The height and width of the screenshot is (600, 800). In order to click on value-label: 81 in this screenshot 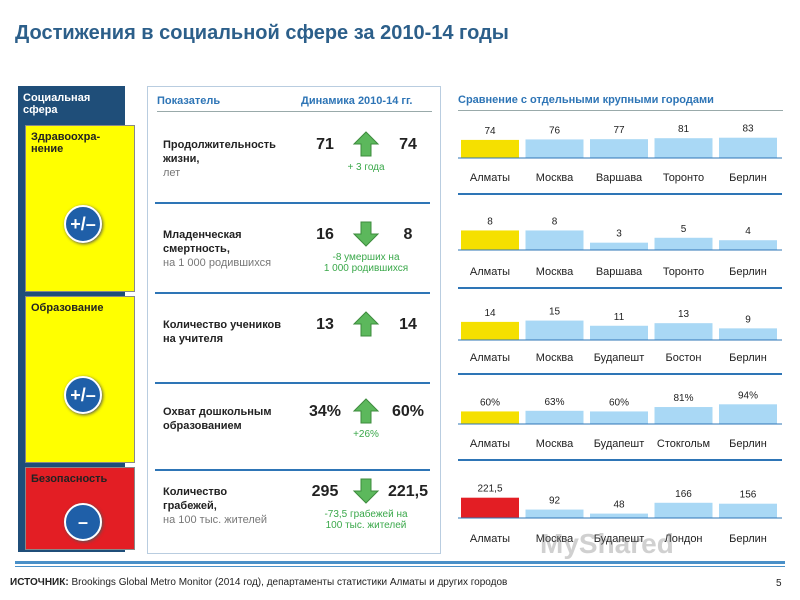, I will do `click(684, 129)`.